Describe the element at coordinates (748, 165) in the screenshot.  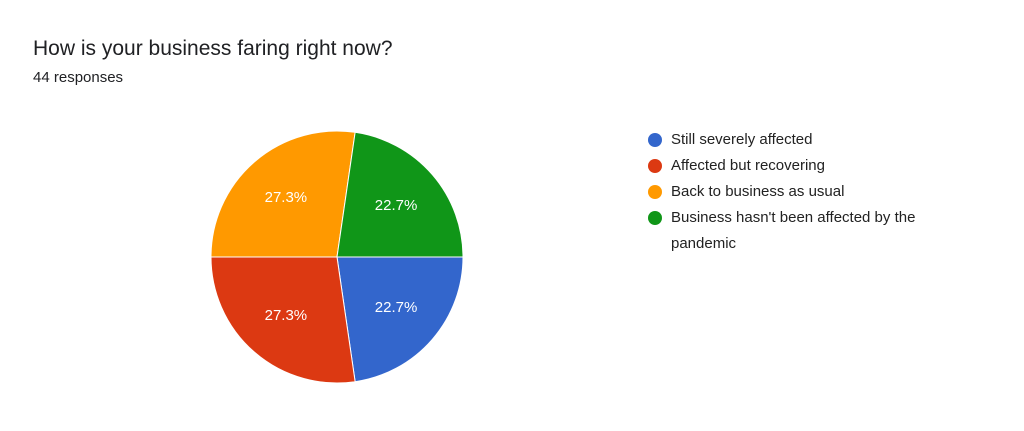
I see `legend-label: Affected but recovering` at that location.